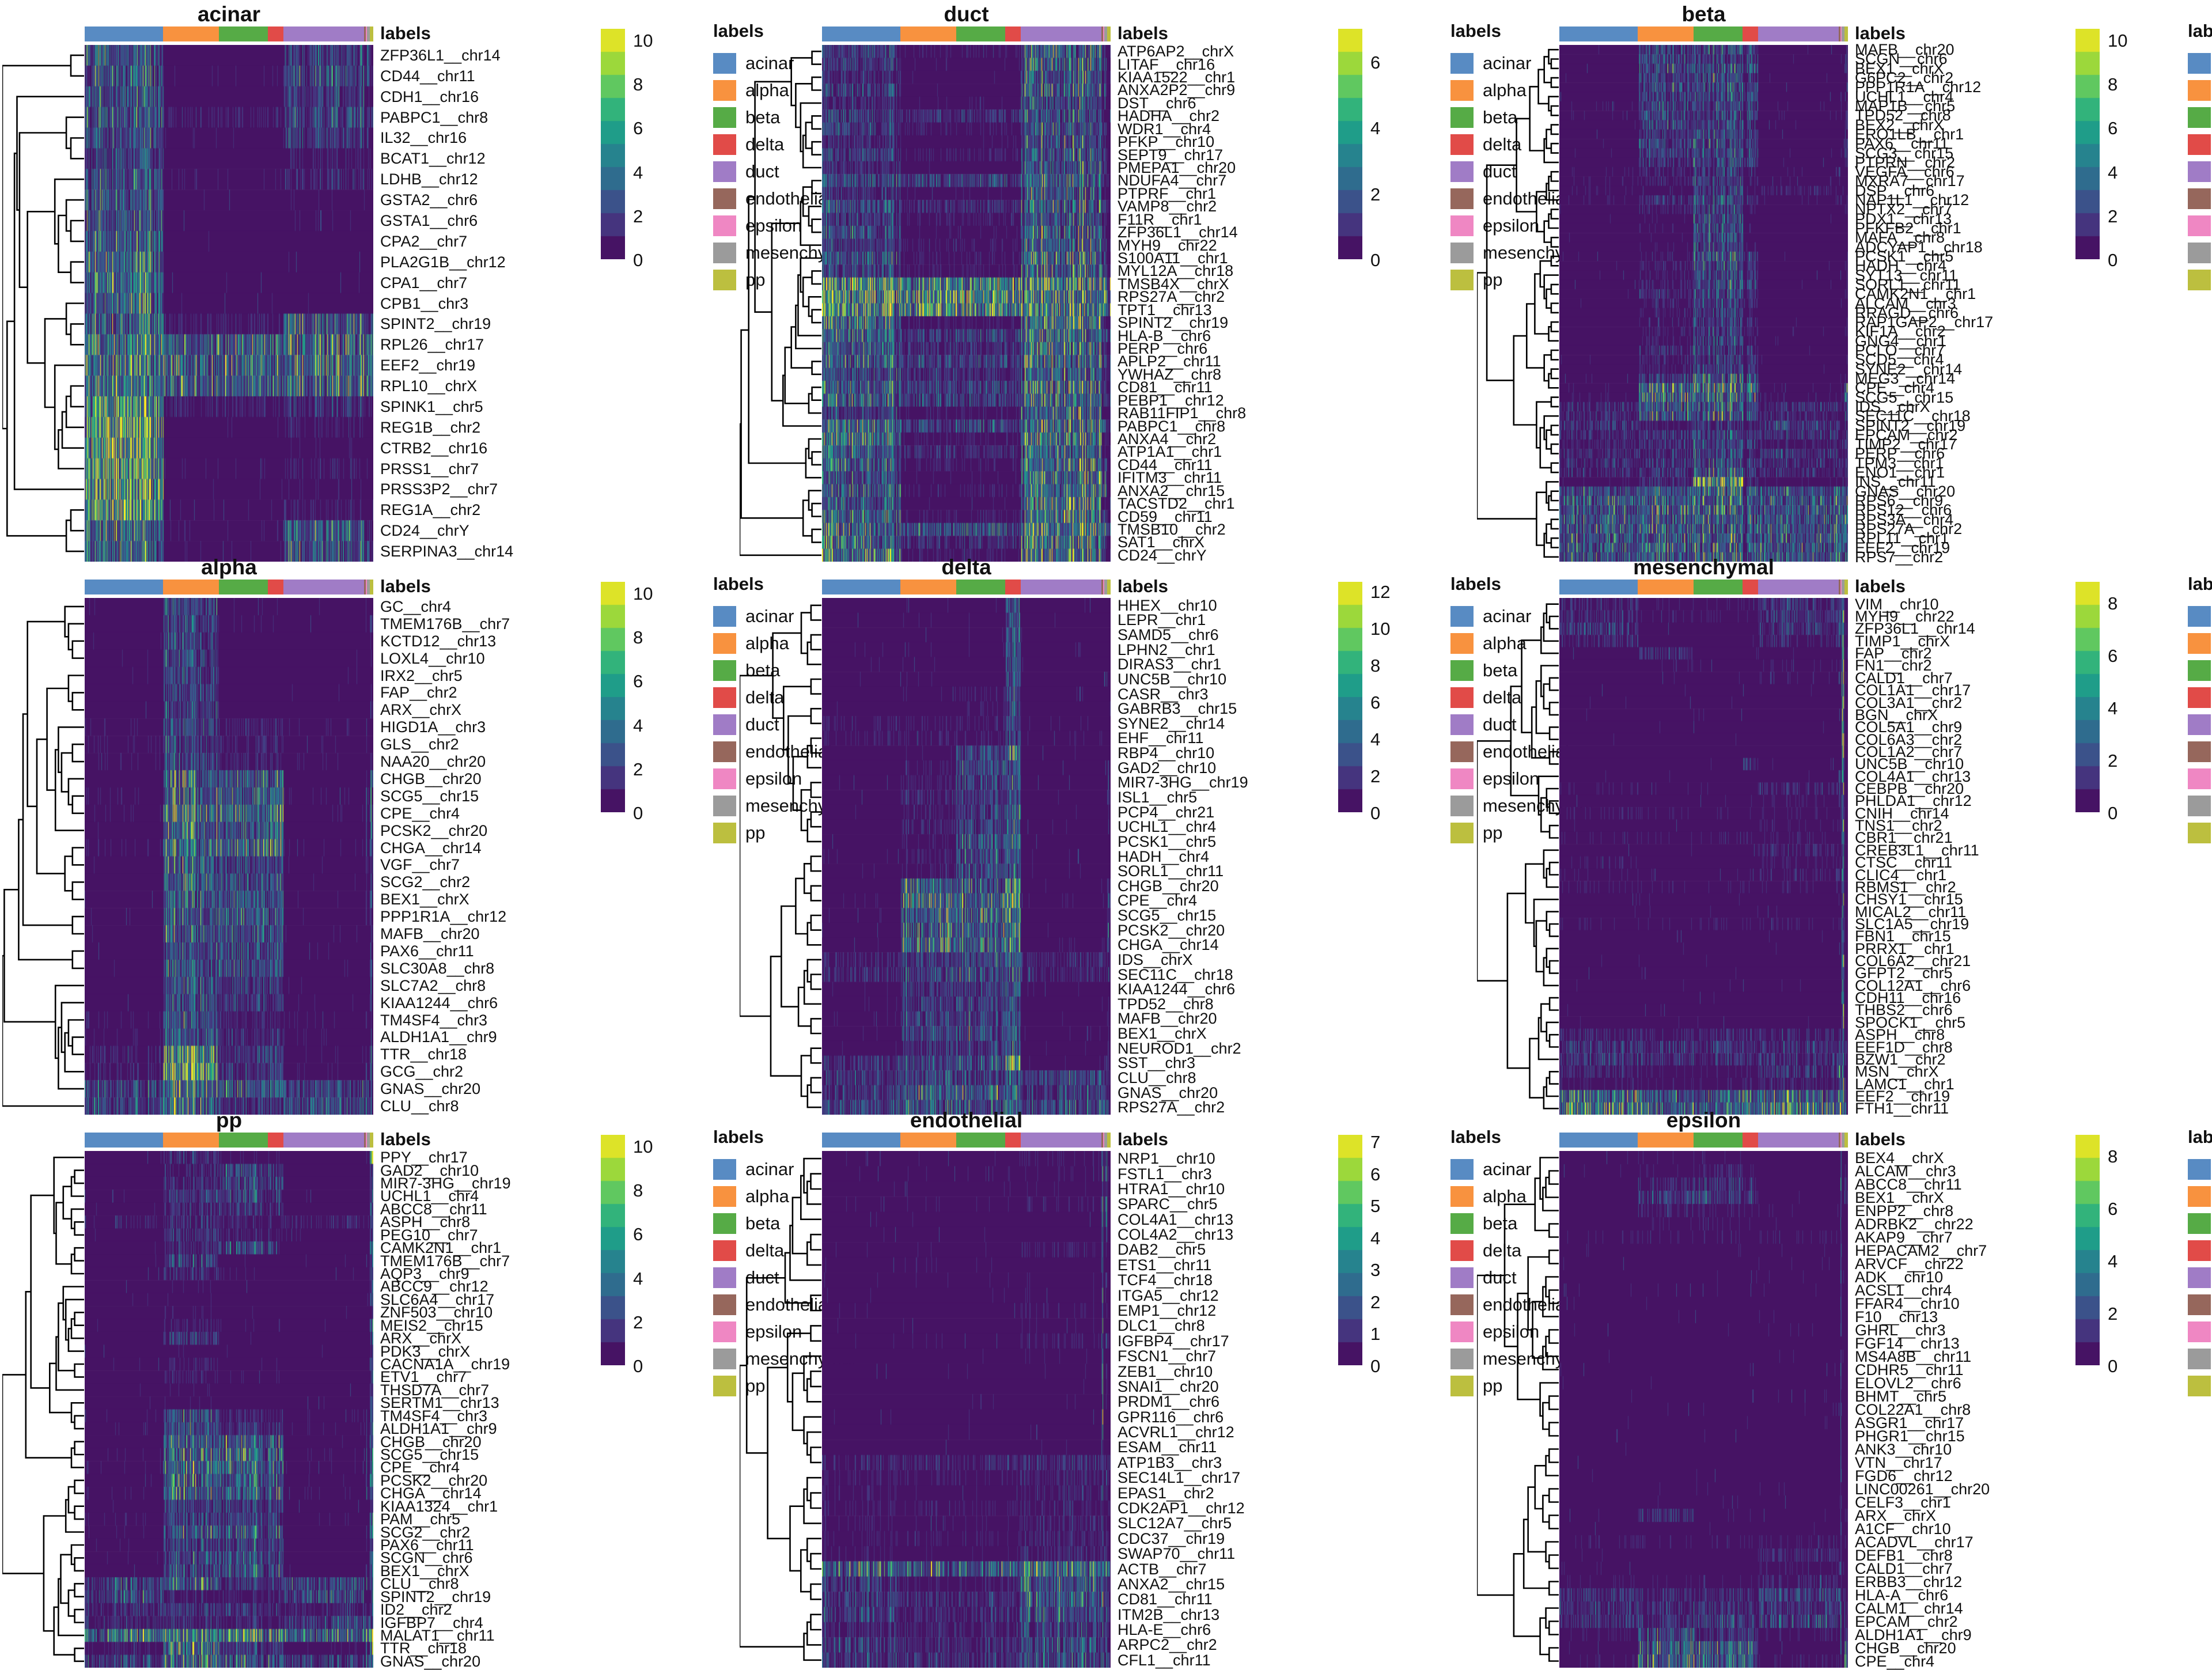 The image size is (2212, 1670). I want to click on gene-label: ARX__chrX, so click(1896, 1515).